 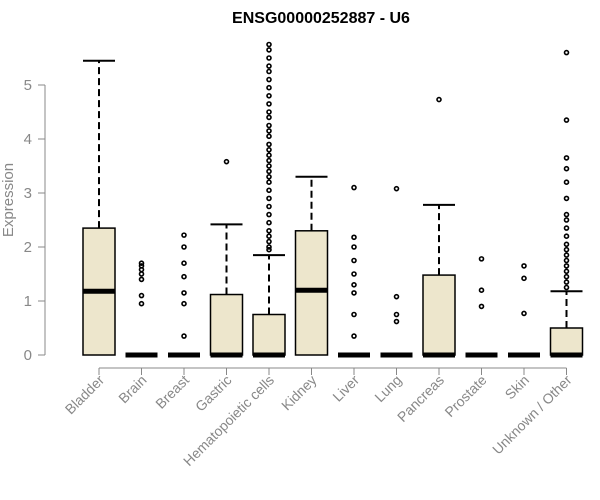 I want to click on y-axis: 0 1 2 3 4 5, so click(x=35, y=220).